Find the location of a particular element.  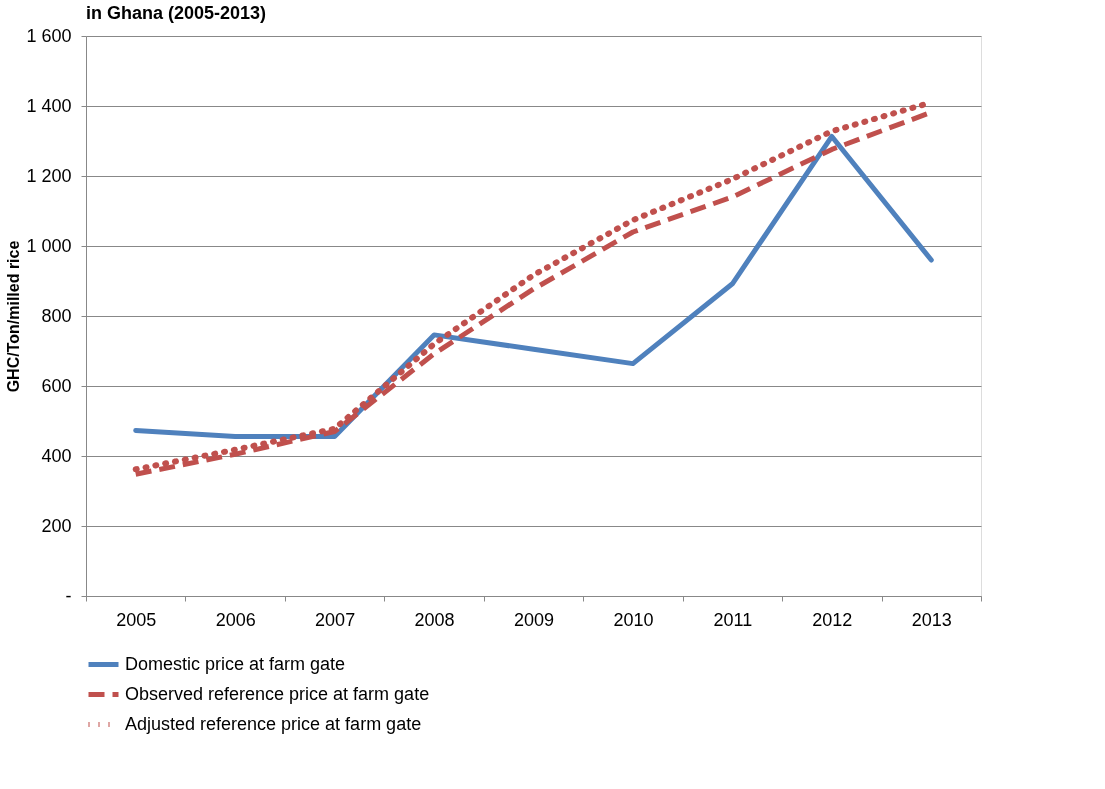

y-axis-title: GHC/Ton/milled rice is located at coordinates (14, 316).